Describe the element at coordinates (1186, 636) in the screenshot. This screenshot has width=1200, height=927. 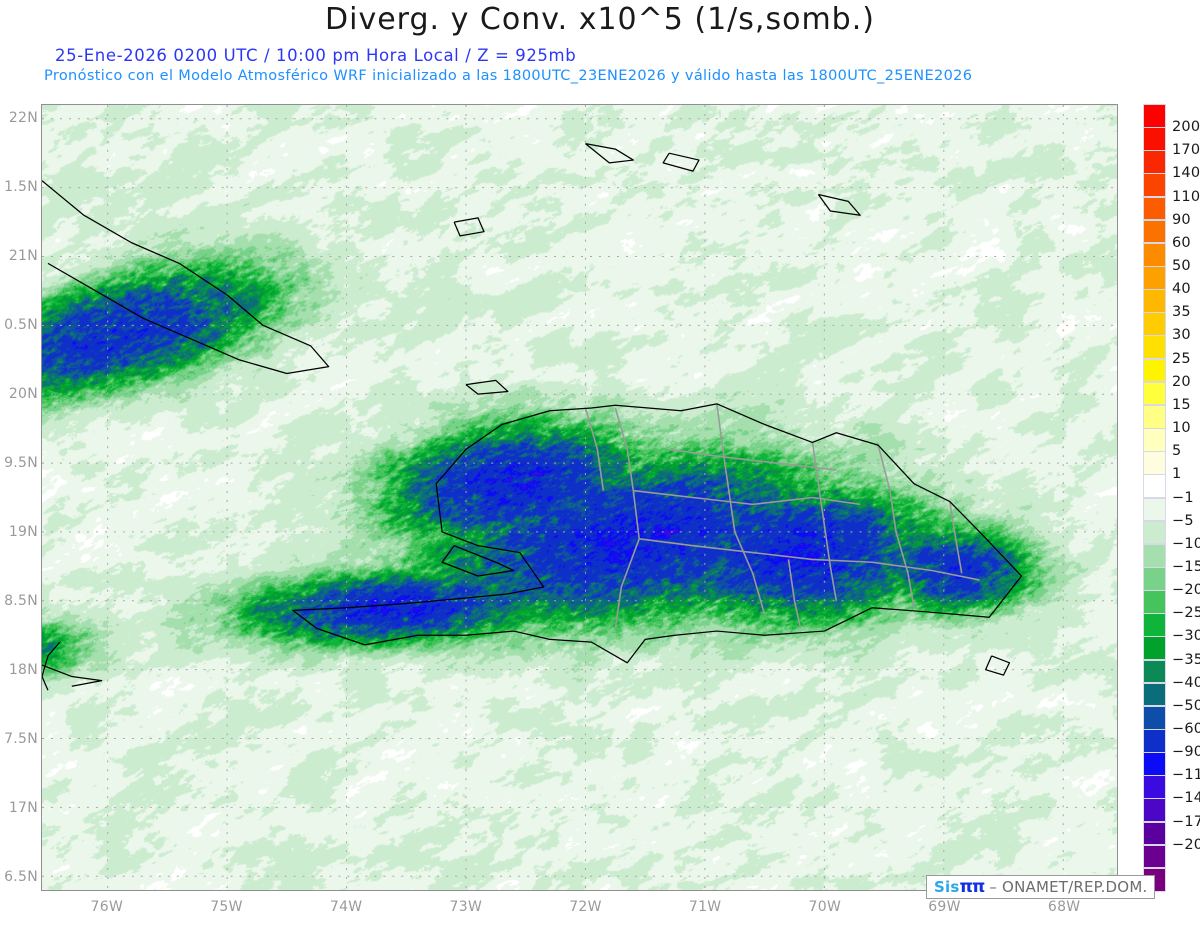
I see `colorbar-tick-label: −30` at that location.